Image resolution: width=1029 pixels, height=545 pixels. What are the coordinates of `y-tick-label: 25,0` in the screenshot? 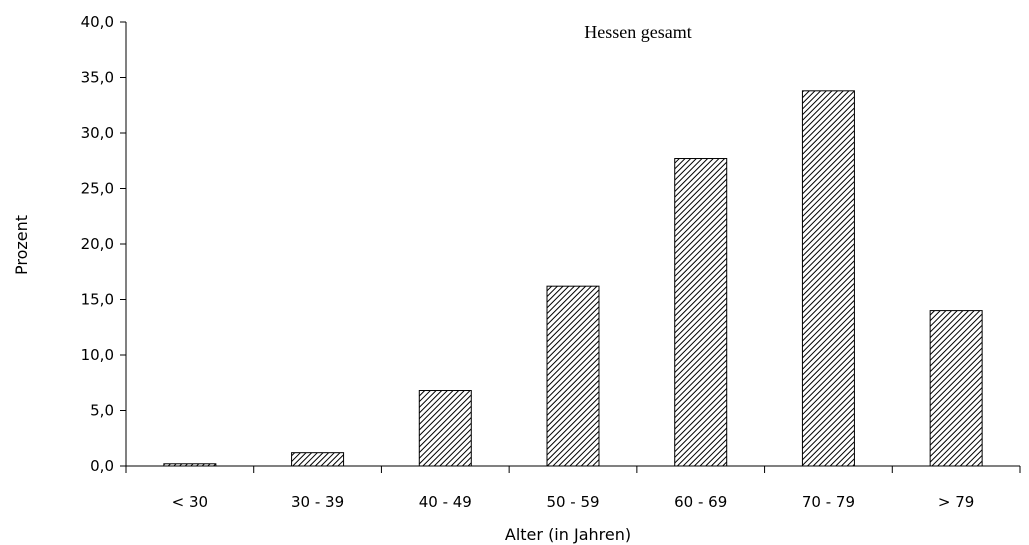 It's located at (97, 189).